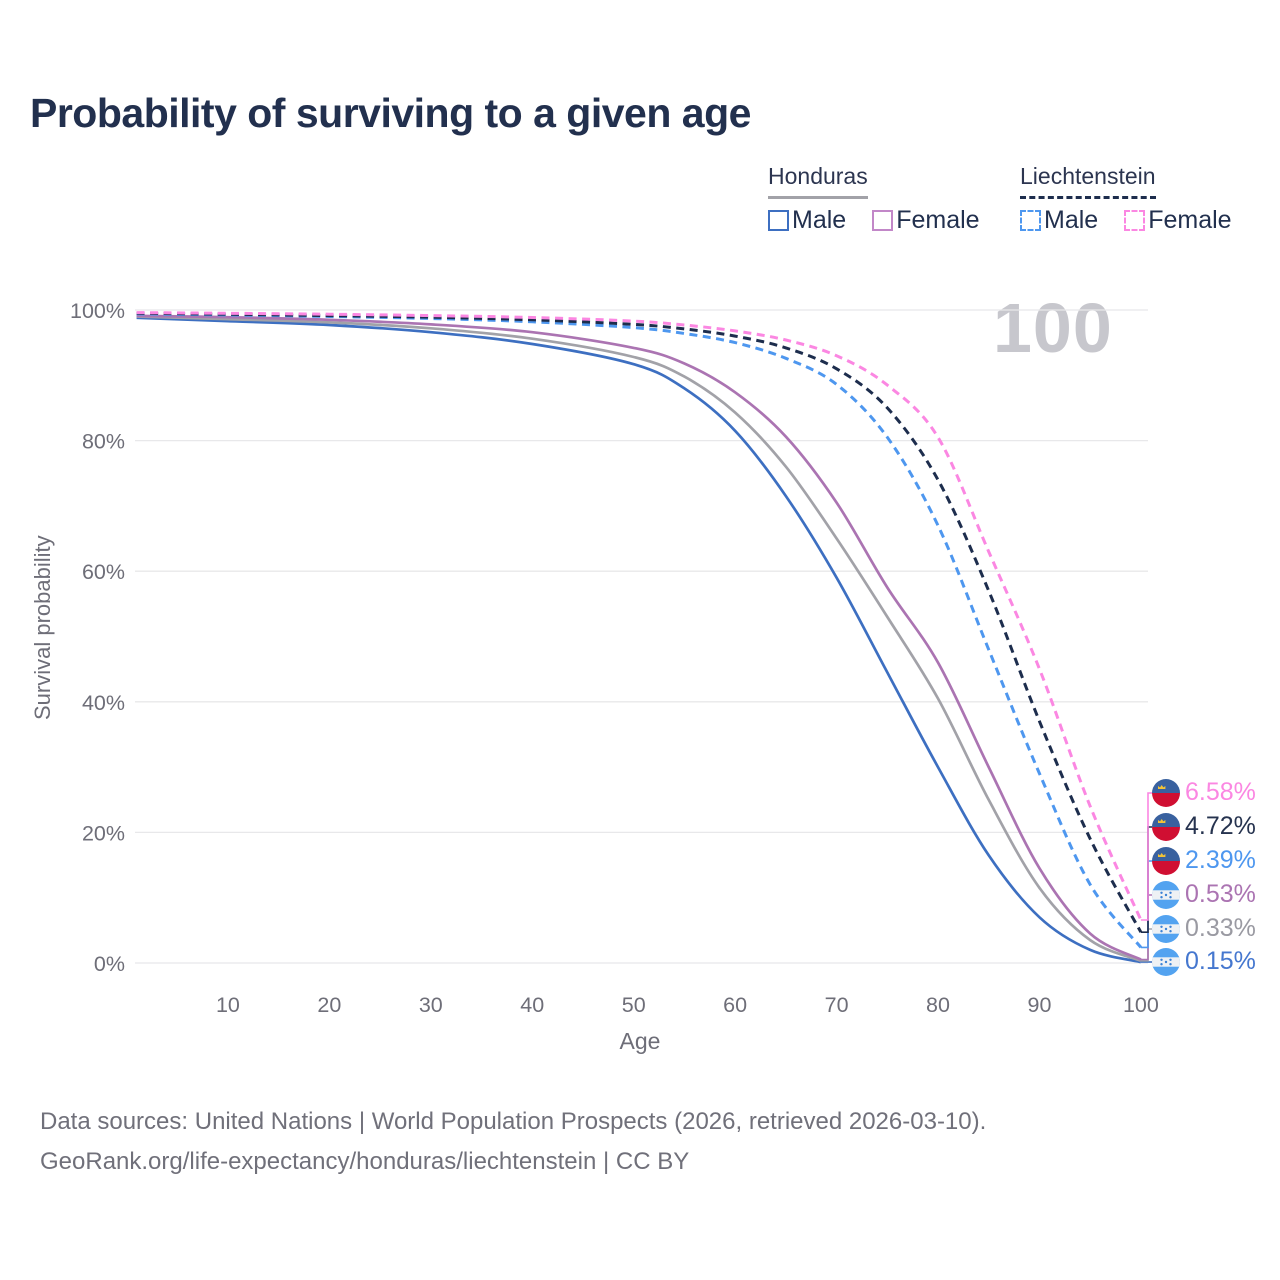 The width and height of the screenshot is (1280, 1280). I want to click on end-label-row: 0.53%, so click(1204, 894).